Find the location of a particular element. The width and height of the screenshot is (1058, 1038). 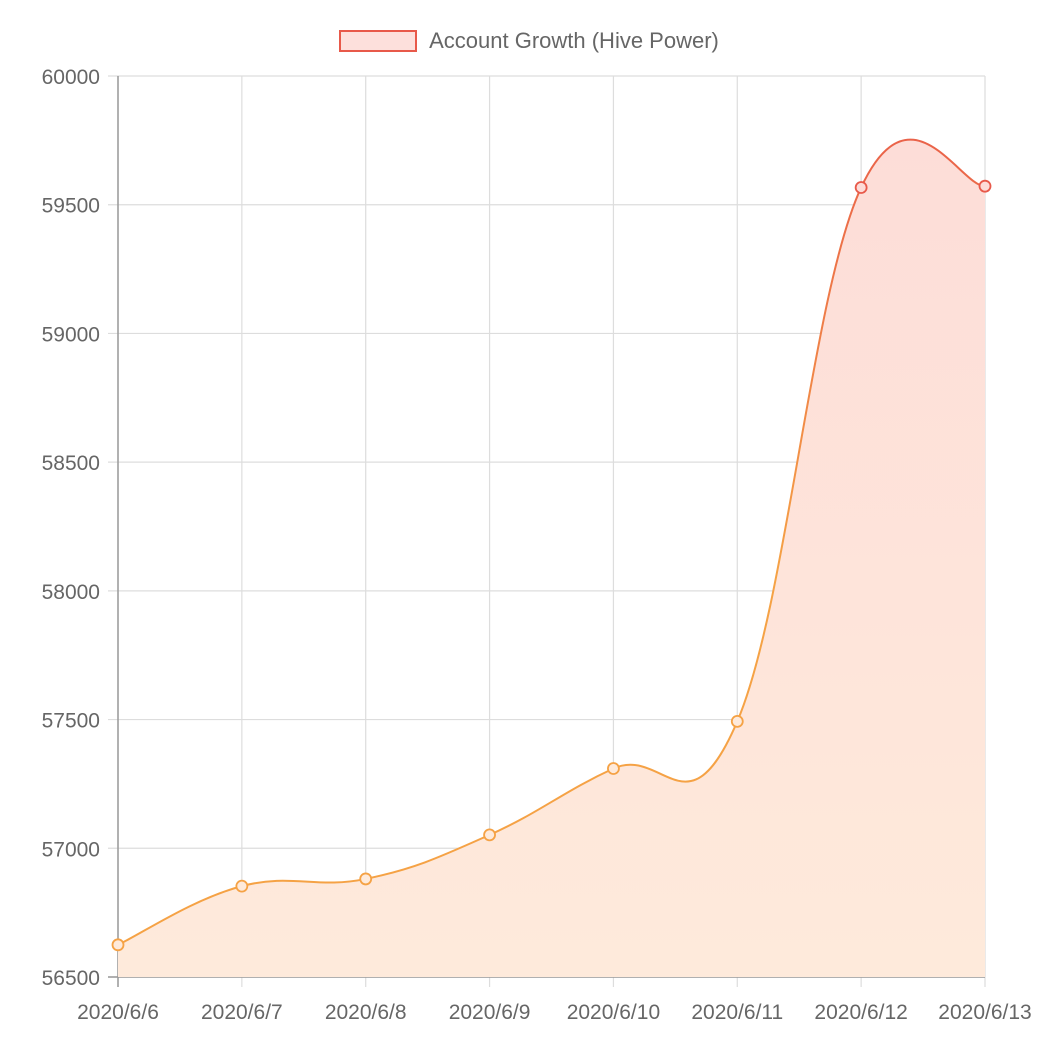

y-tick-label: 58000 is located at coordinates (71, 592).